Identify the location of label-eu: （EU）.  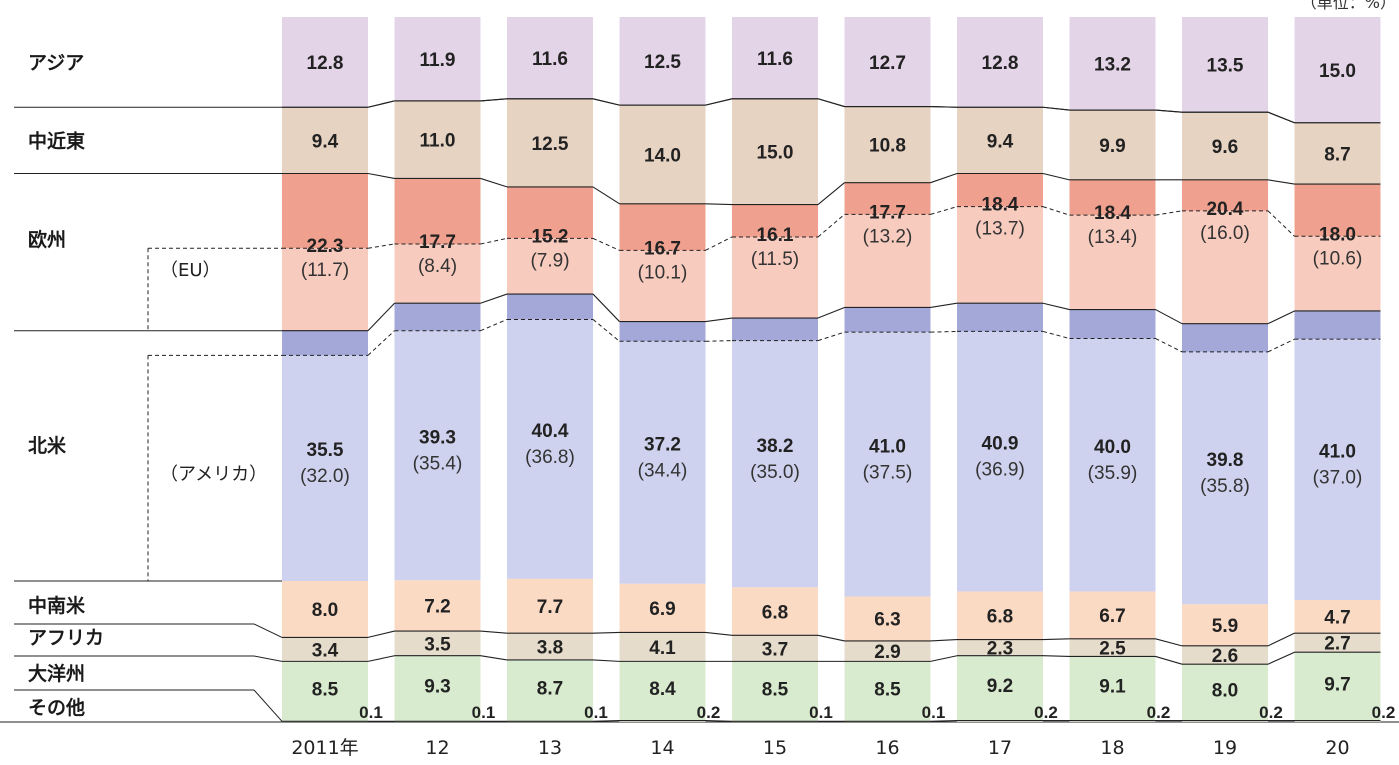
(190, 270).